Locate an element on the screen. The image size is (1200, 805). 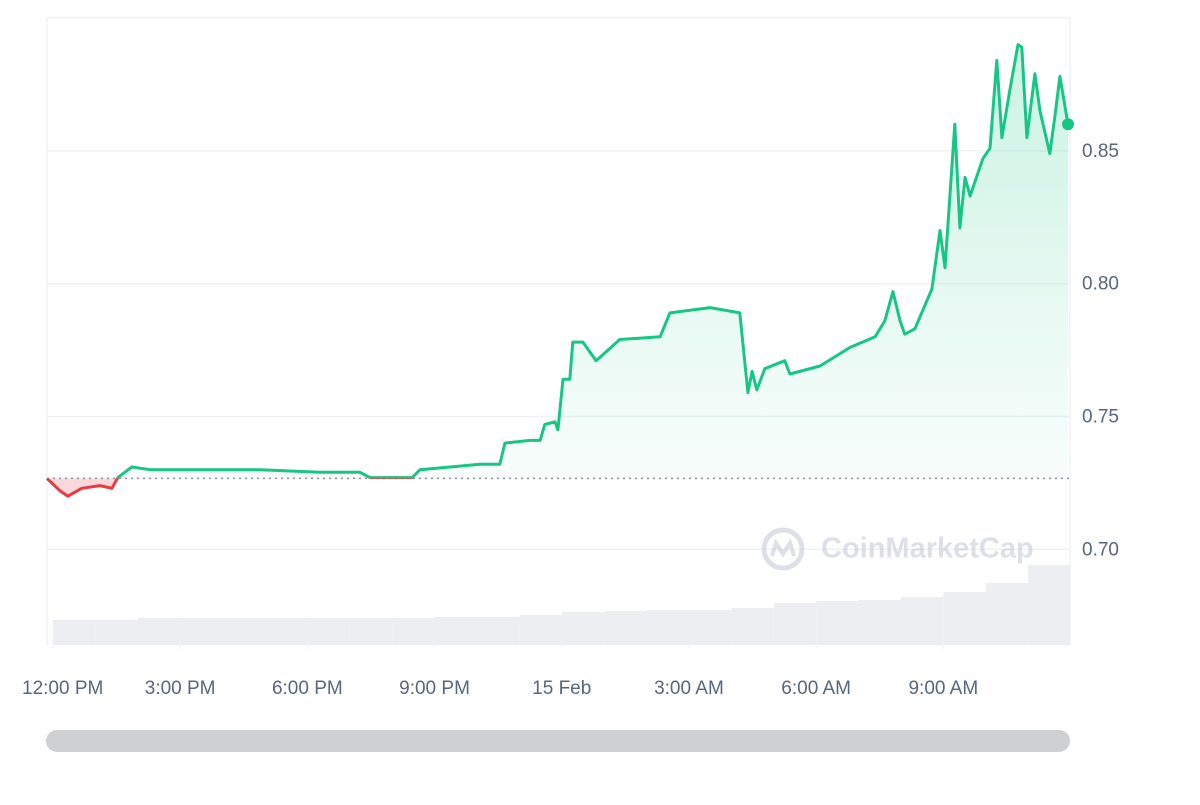
x-tick-label: 3:00 AM is located at coordinates (689, 688).